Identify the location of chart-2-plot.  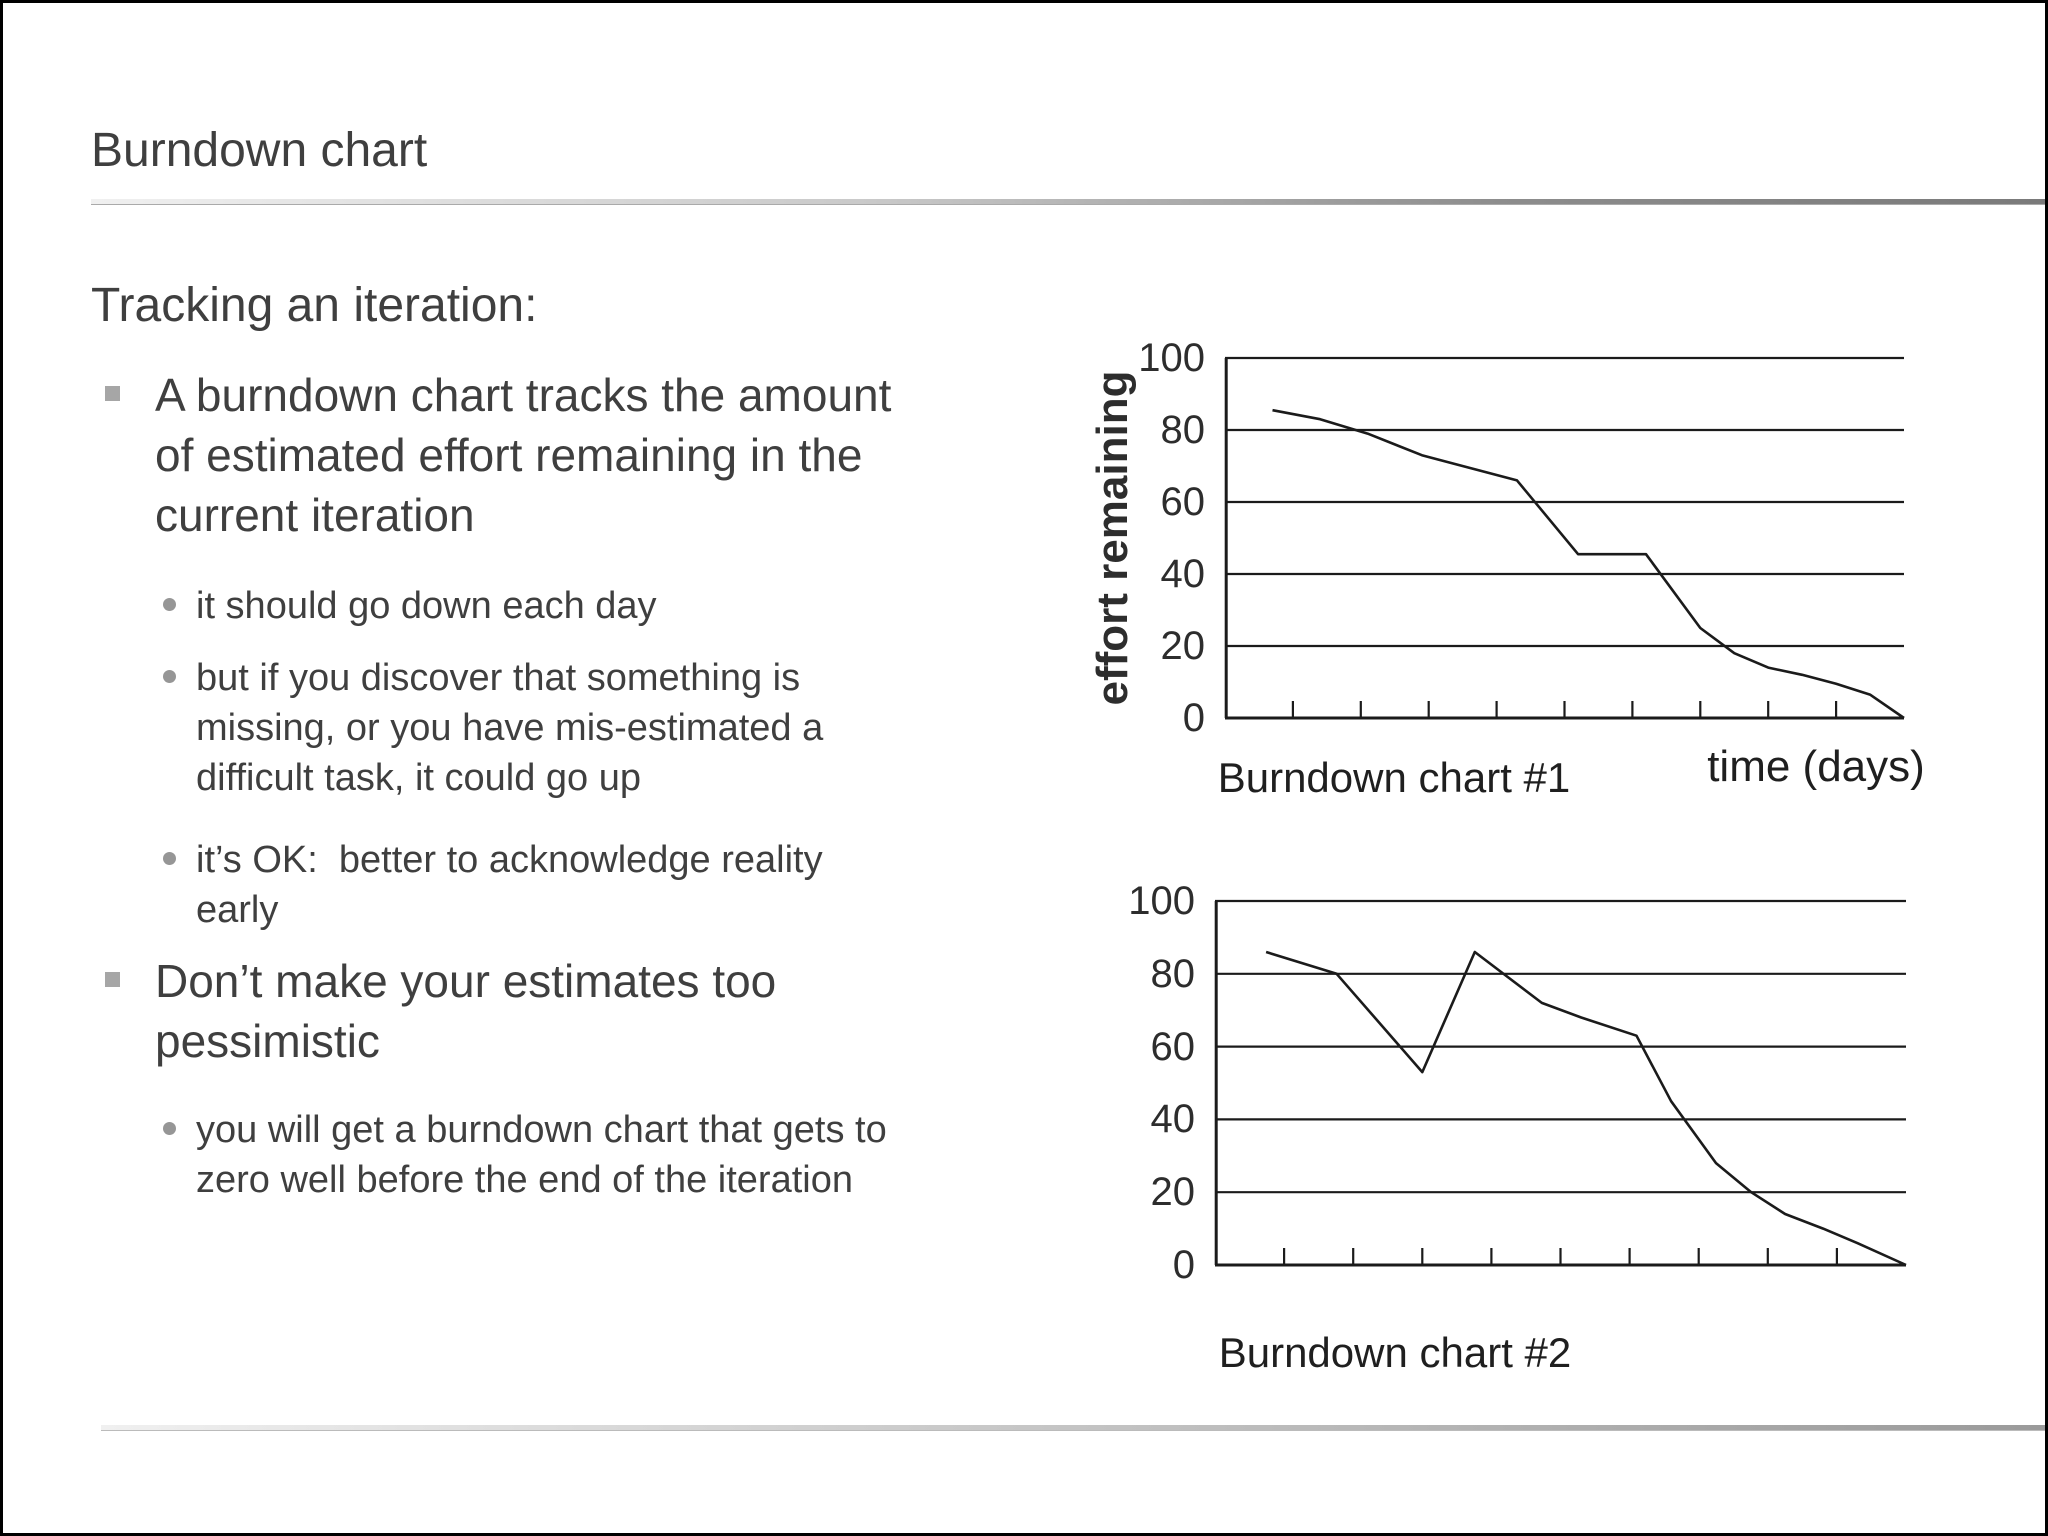
(1560, 1083).